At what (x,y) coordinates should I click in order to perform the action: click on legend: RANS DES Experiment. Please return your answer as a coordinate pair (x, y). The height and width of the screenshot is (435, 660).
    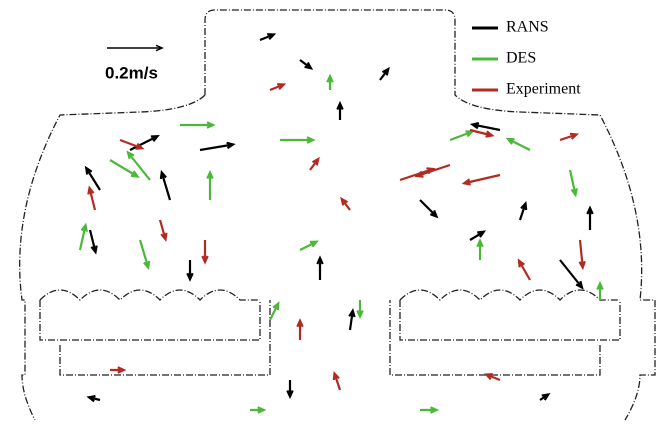
    Looking at the image, I should click on (526, 58).